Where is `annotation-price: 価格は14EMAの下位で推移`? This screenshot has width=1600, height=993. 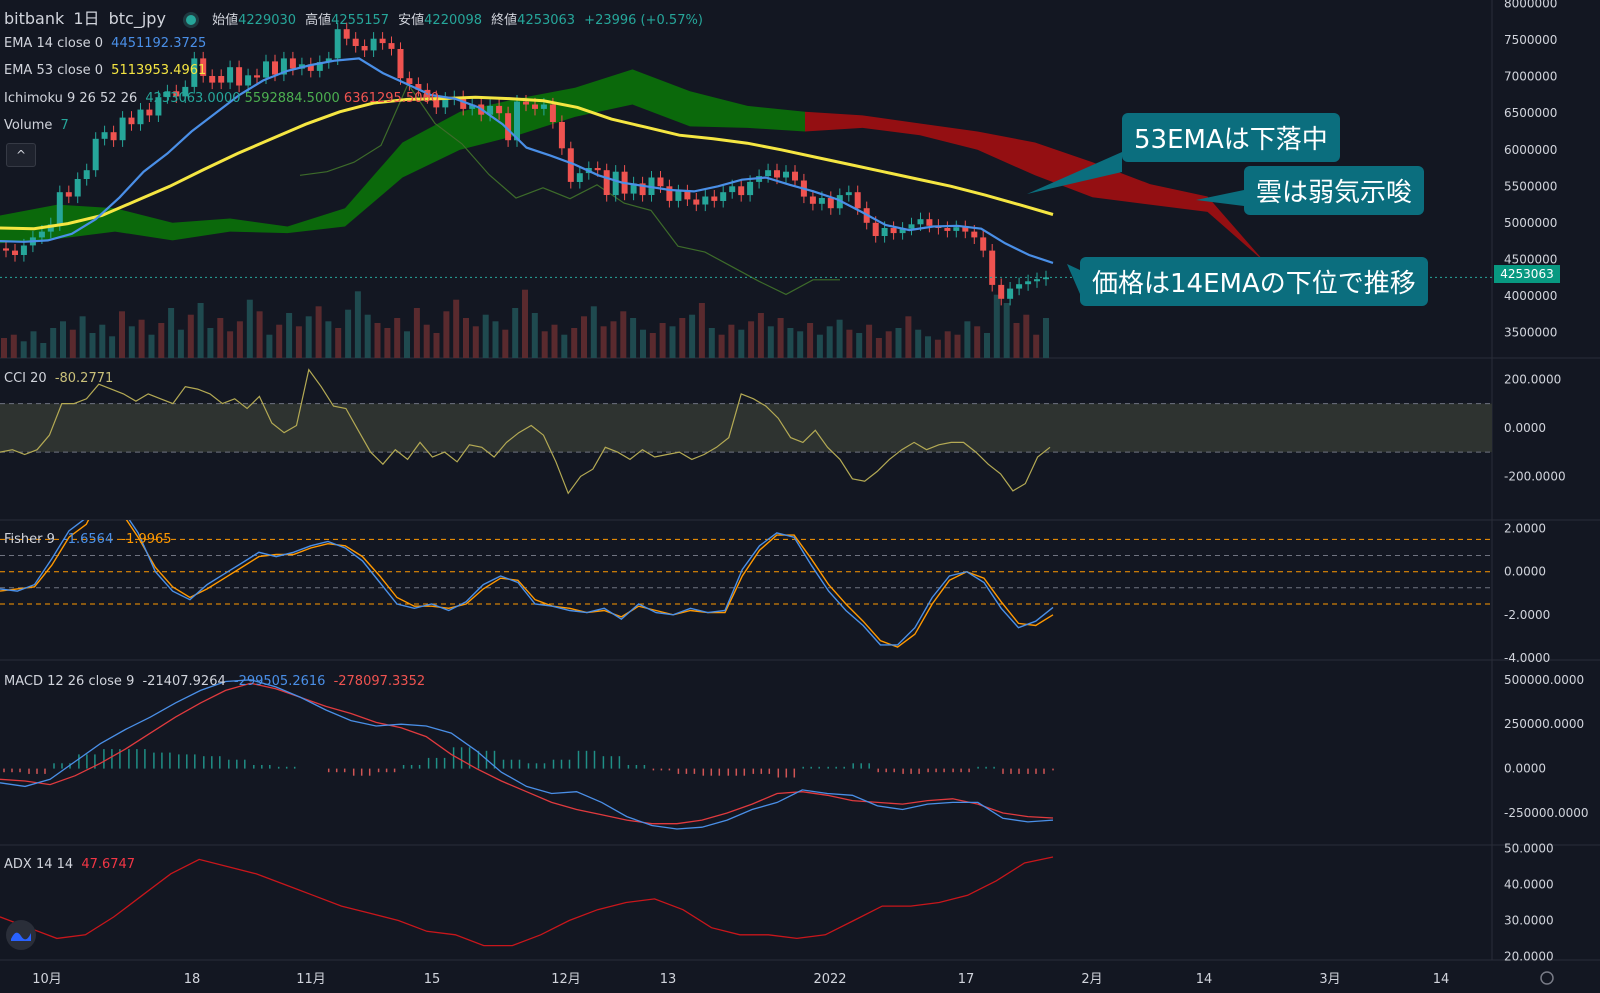 annotation-price: 価格は14EMAの下位で推移 is located at coordinates (1254, 281).